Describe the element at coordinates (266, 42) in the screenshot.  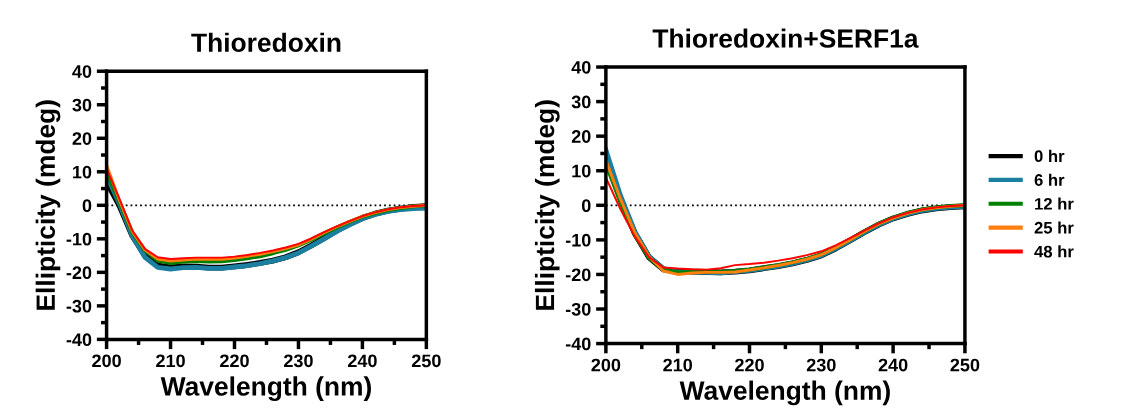
I see `chart-title: Thioredoxin` at that location.